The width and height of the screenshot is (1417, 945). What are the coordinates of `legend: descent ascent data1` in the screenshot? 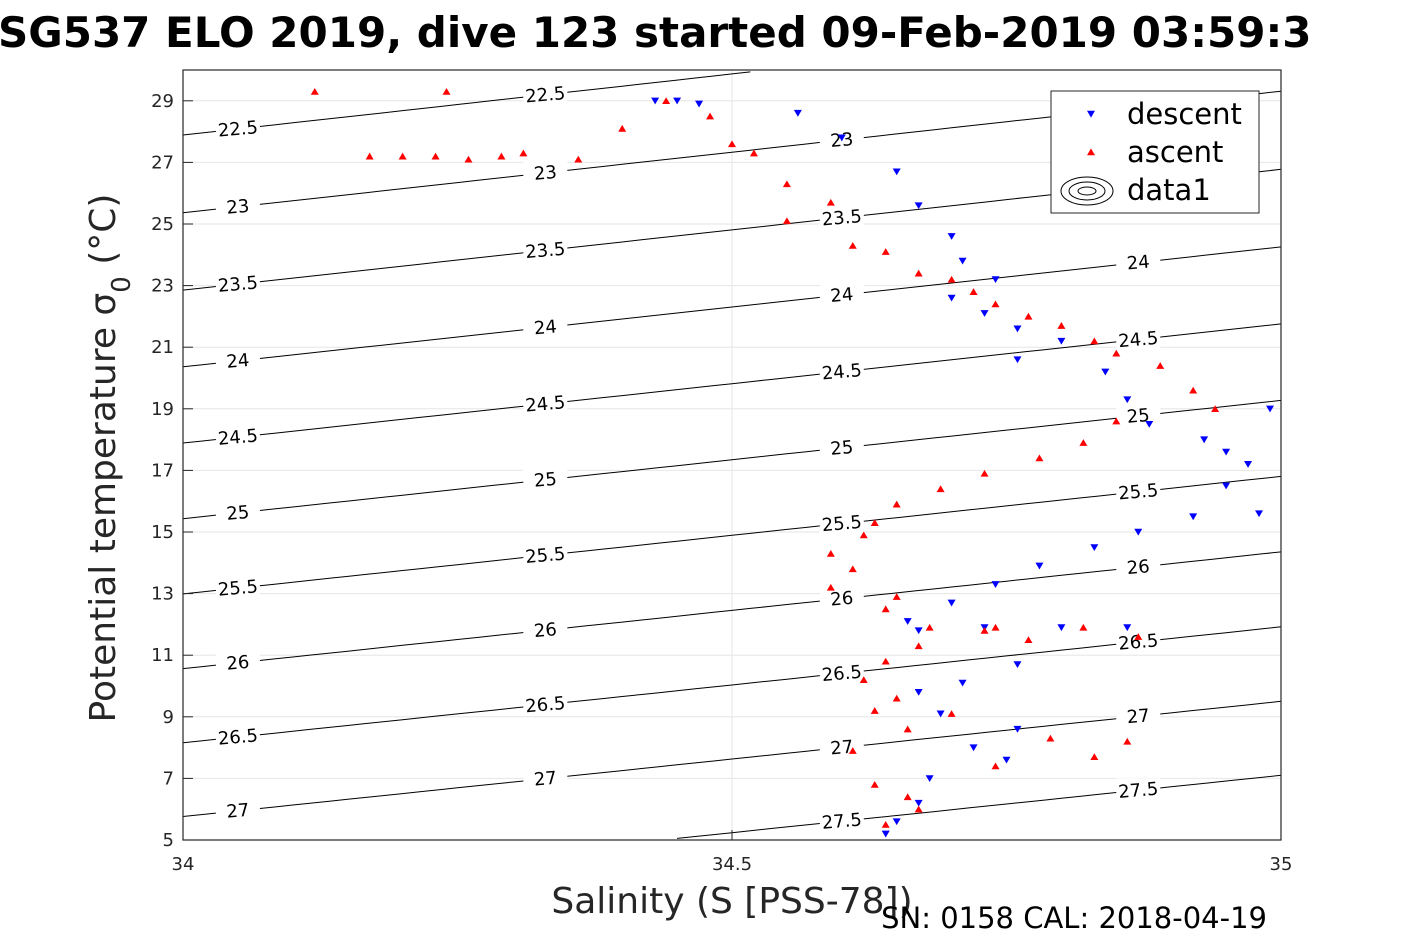 It's located at (1155, 152).